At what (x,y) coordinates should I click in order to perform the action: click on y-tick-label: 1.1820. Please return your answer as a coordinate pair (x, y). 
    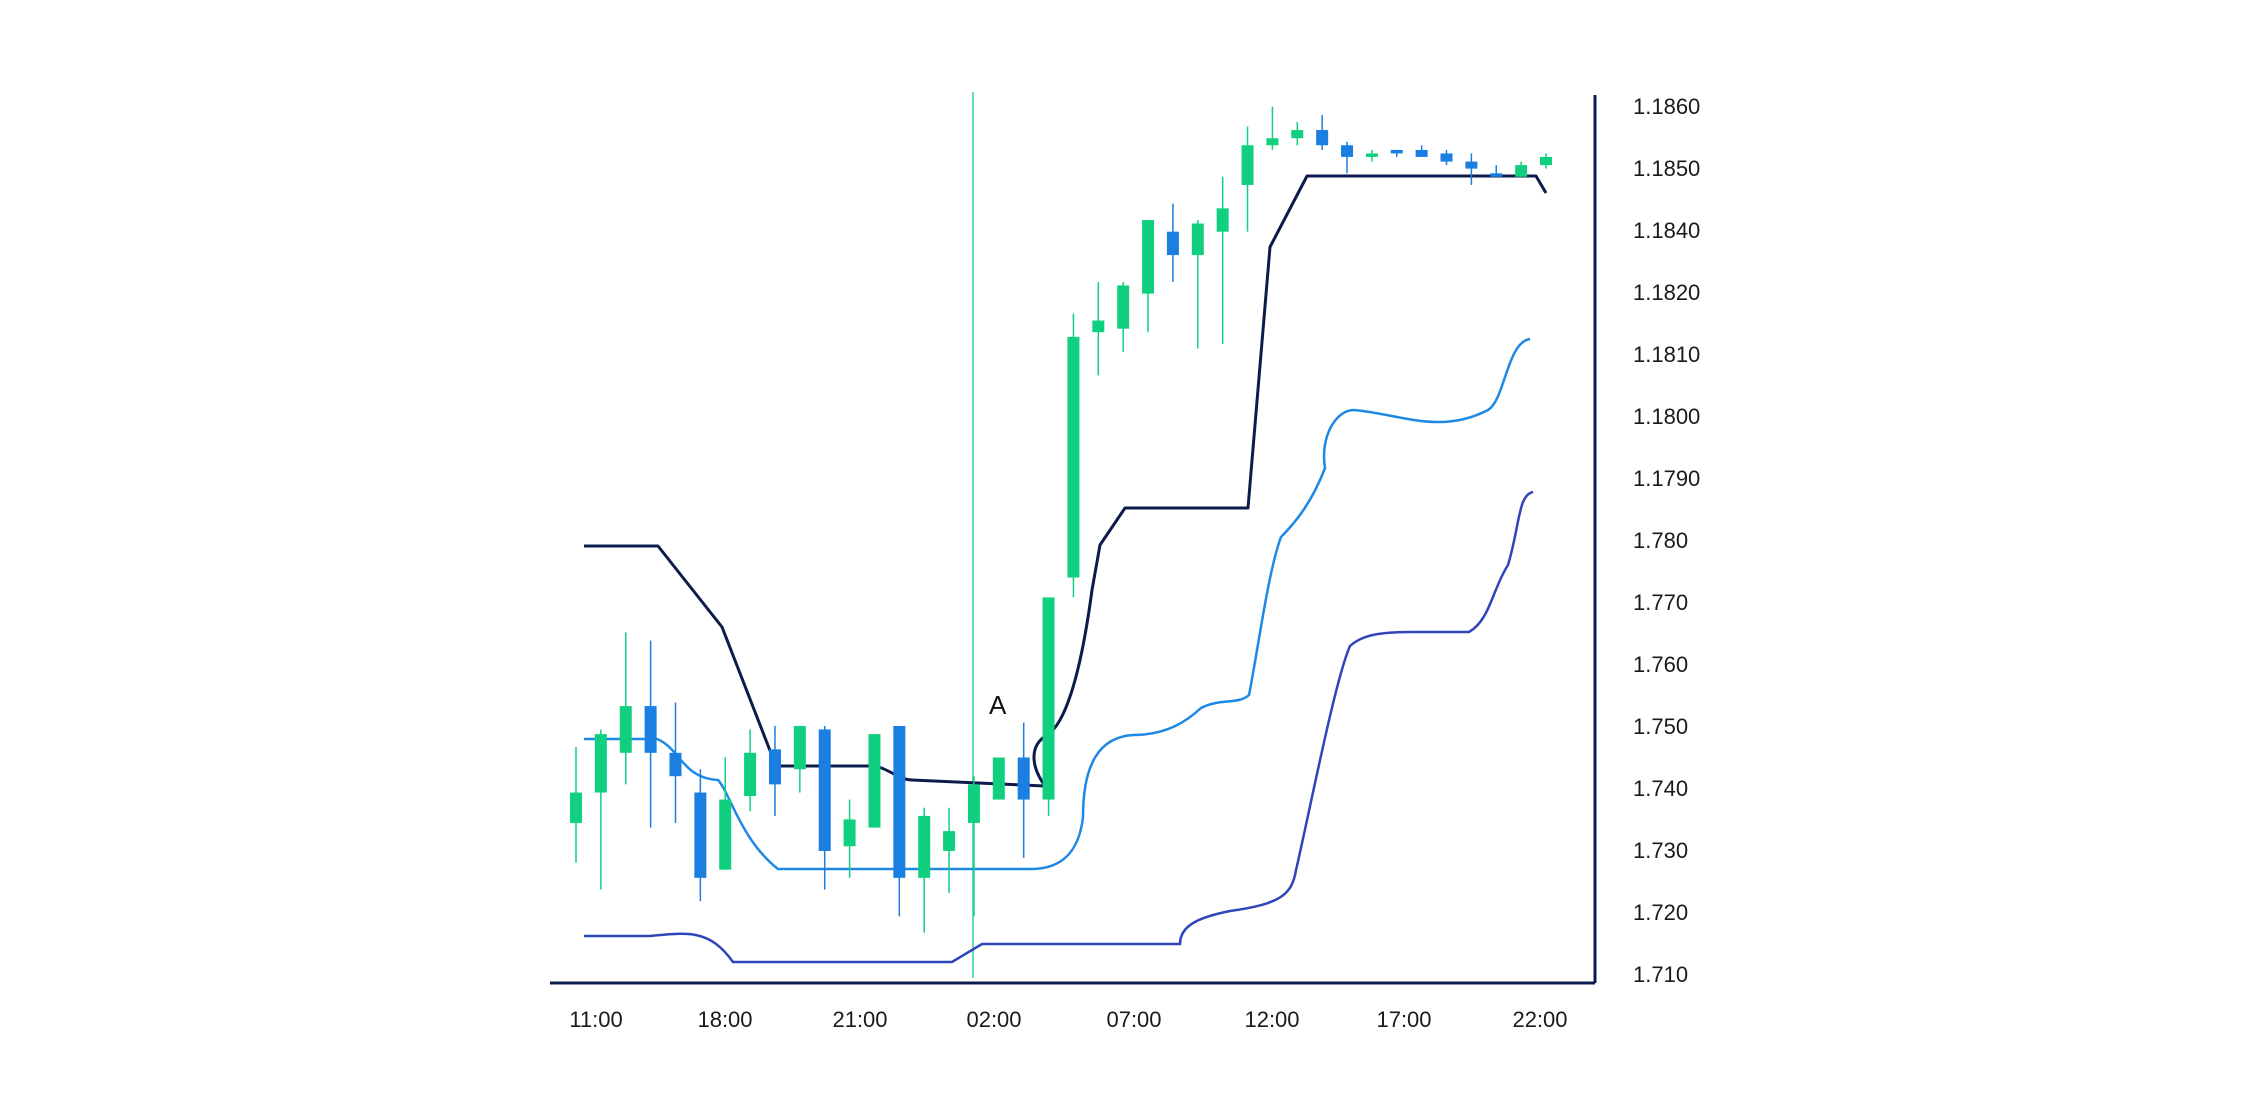
    Looking at the image, I should click on (1666, 292).